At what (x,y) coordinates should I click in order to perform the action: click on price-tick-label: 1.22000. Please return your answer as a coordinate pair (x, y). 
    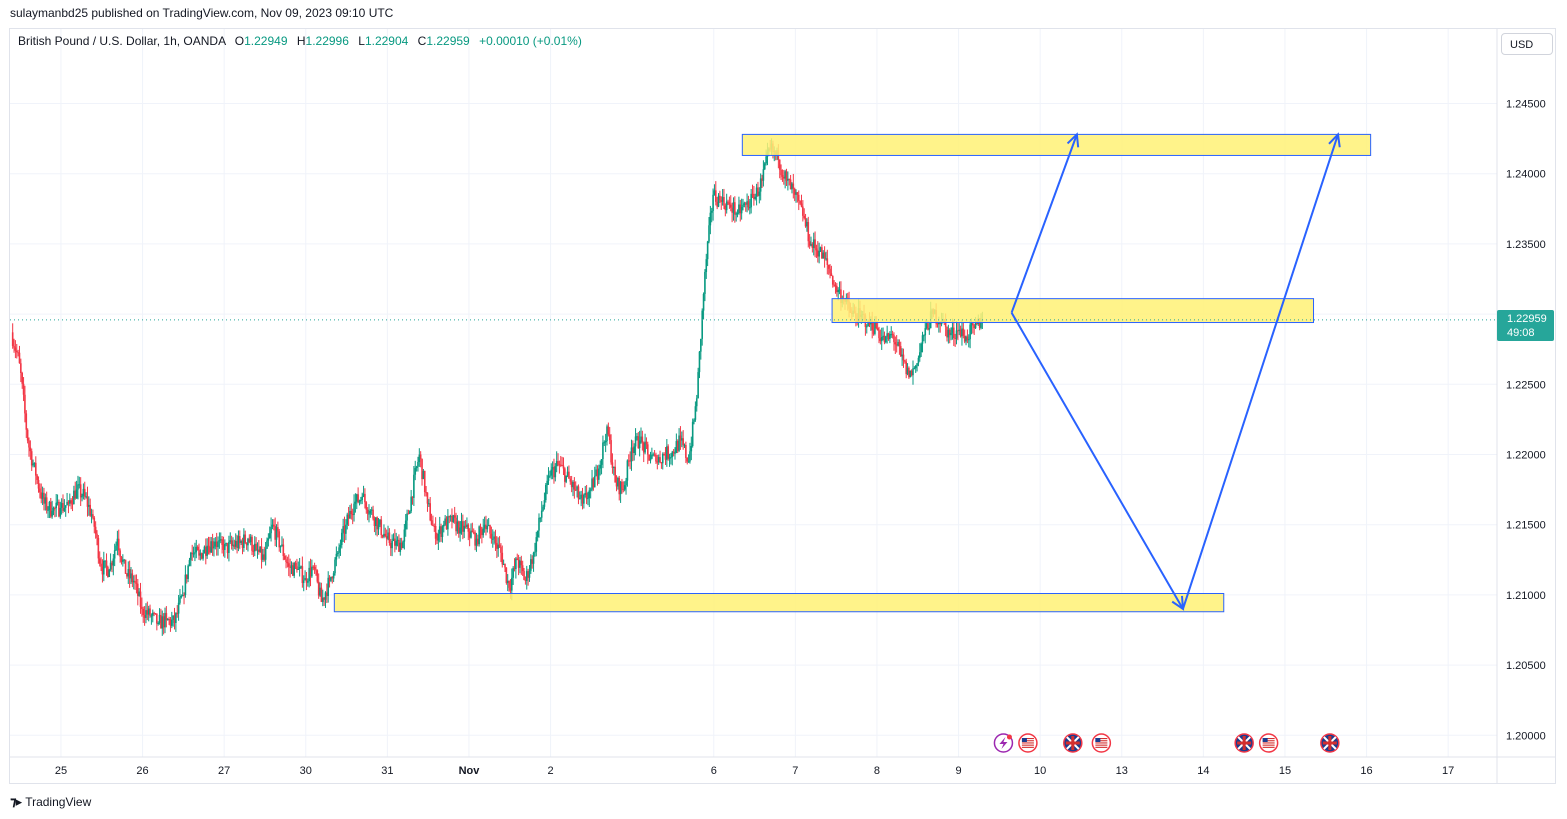
    Looking at the image, I should click on (1526, 456).